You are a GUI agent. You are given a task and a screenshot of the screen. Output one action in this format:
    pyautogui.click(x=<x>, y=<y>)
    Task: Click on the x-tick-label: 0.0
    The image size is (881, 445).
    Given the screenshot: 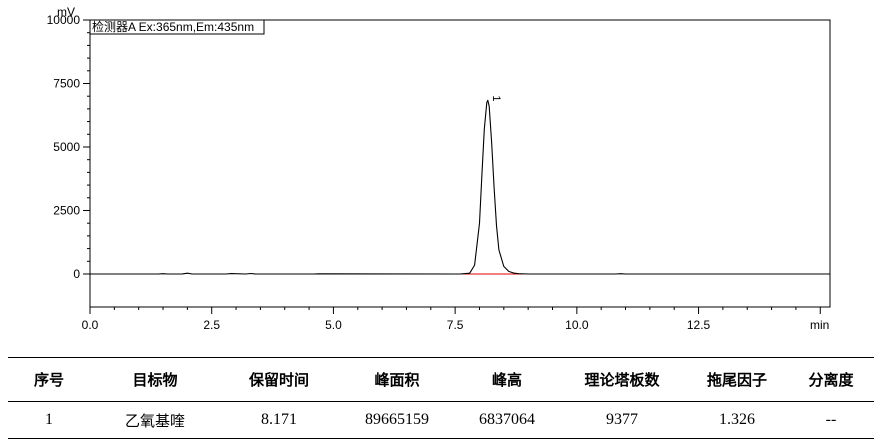 What is the action you would take?
    pyautogui.click(x=90, y=325)
    